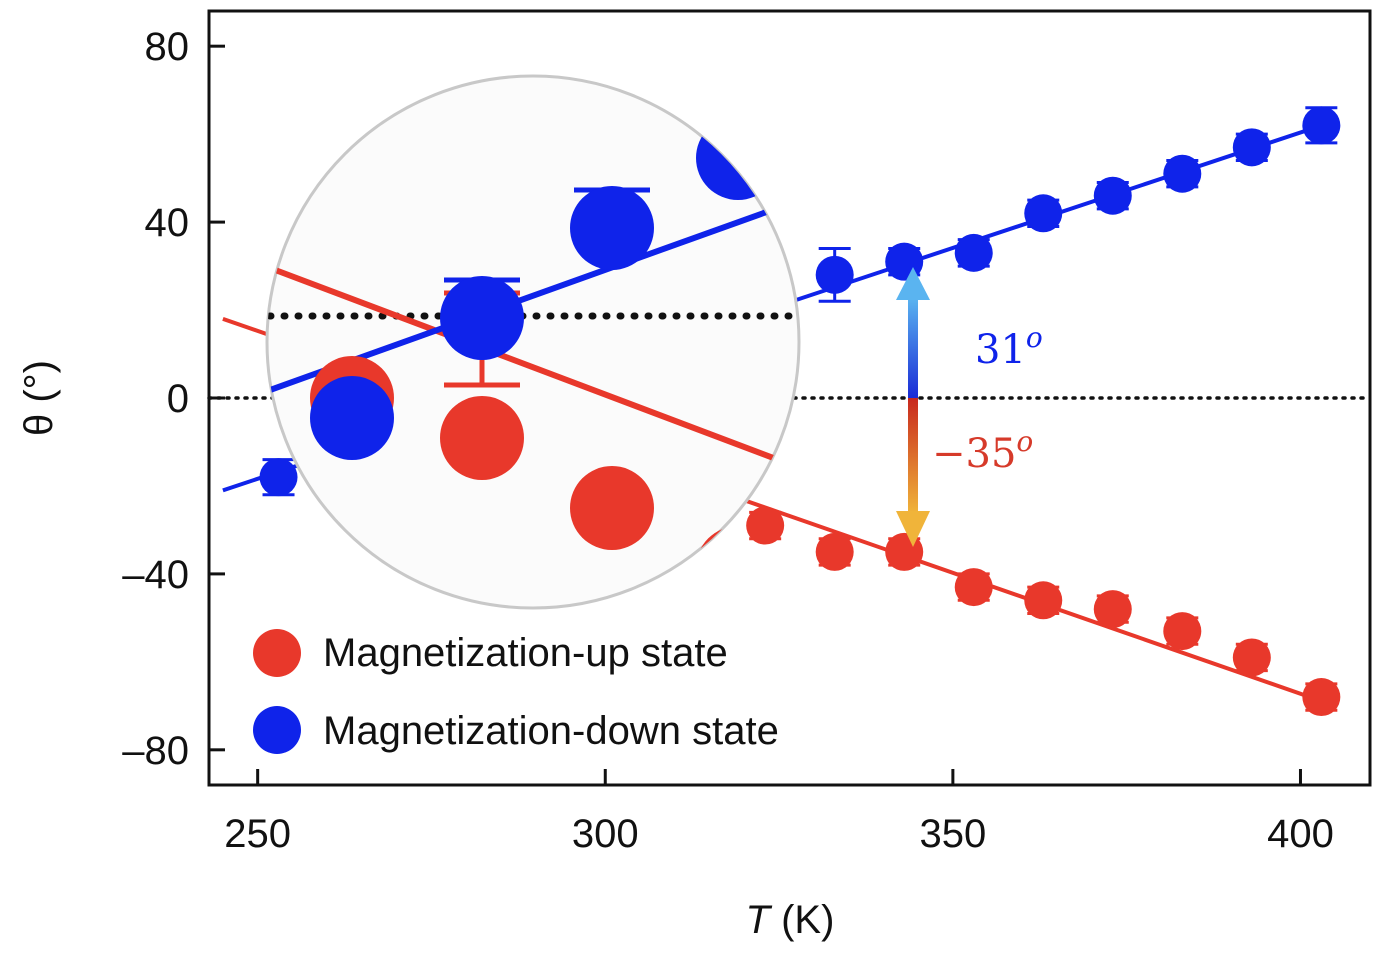 The image size is (1382, 956). Describe the element at coordinates (913, 348) in the screenshot. I see `arrow-up-shaft` at that location.